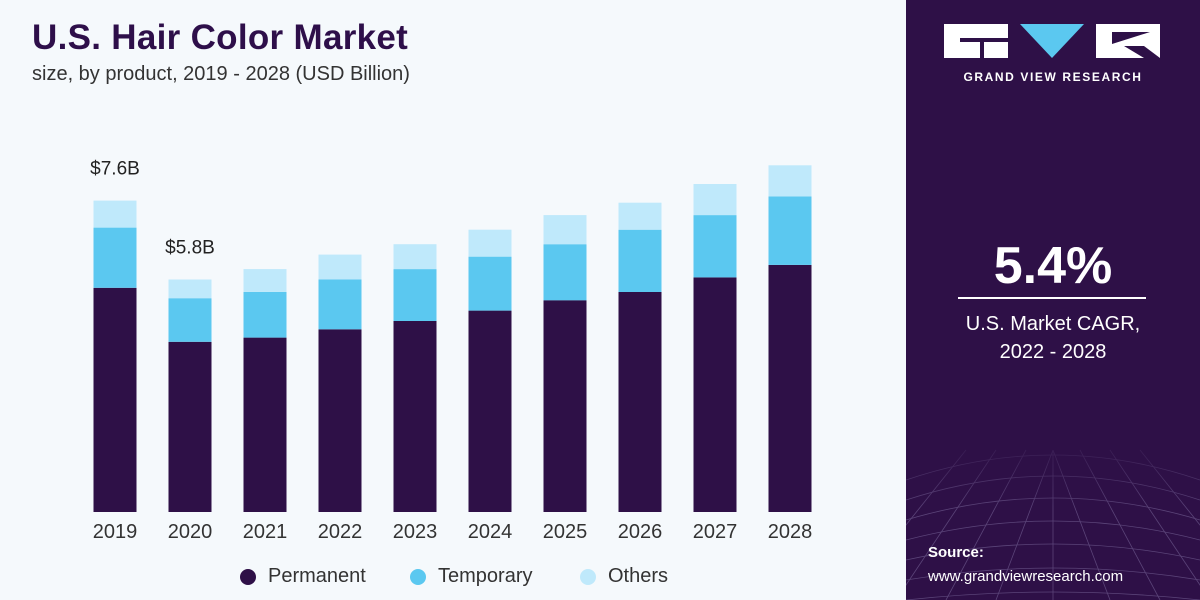 This screenshot has width=1200, height=600. I want to click on bar-others-2024, so click(490, 243).